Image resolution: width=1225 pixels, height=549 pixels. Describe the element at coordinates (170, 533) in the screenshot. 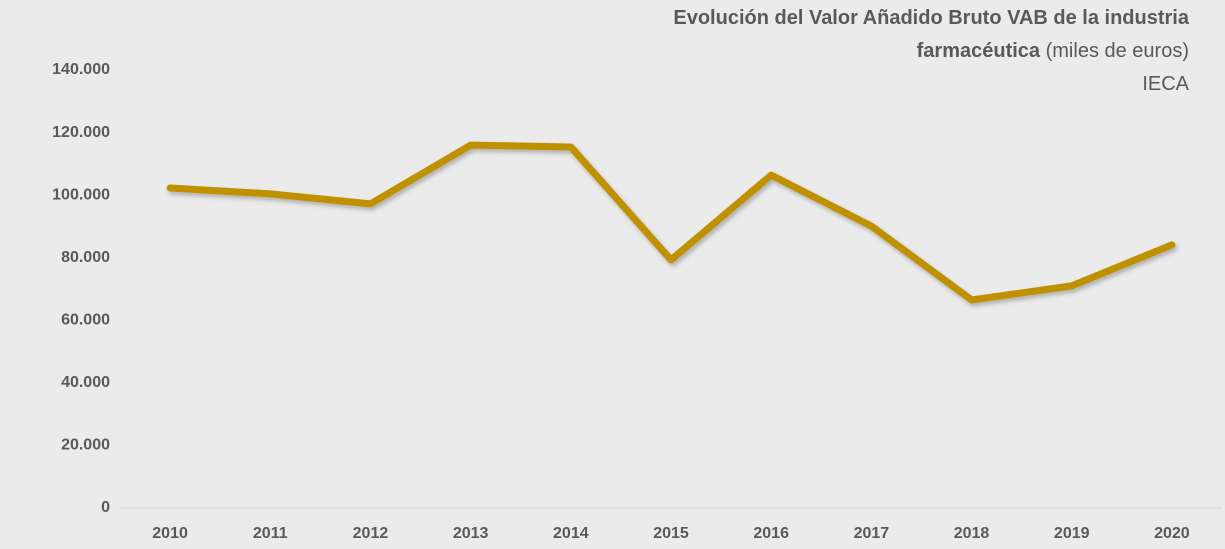

I see `x-tick-label: 2010` at that location.